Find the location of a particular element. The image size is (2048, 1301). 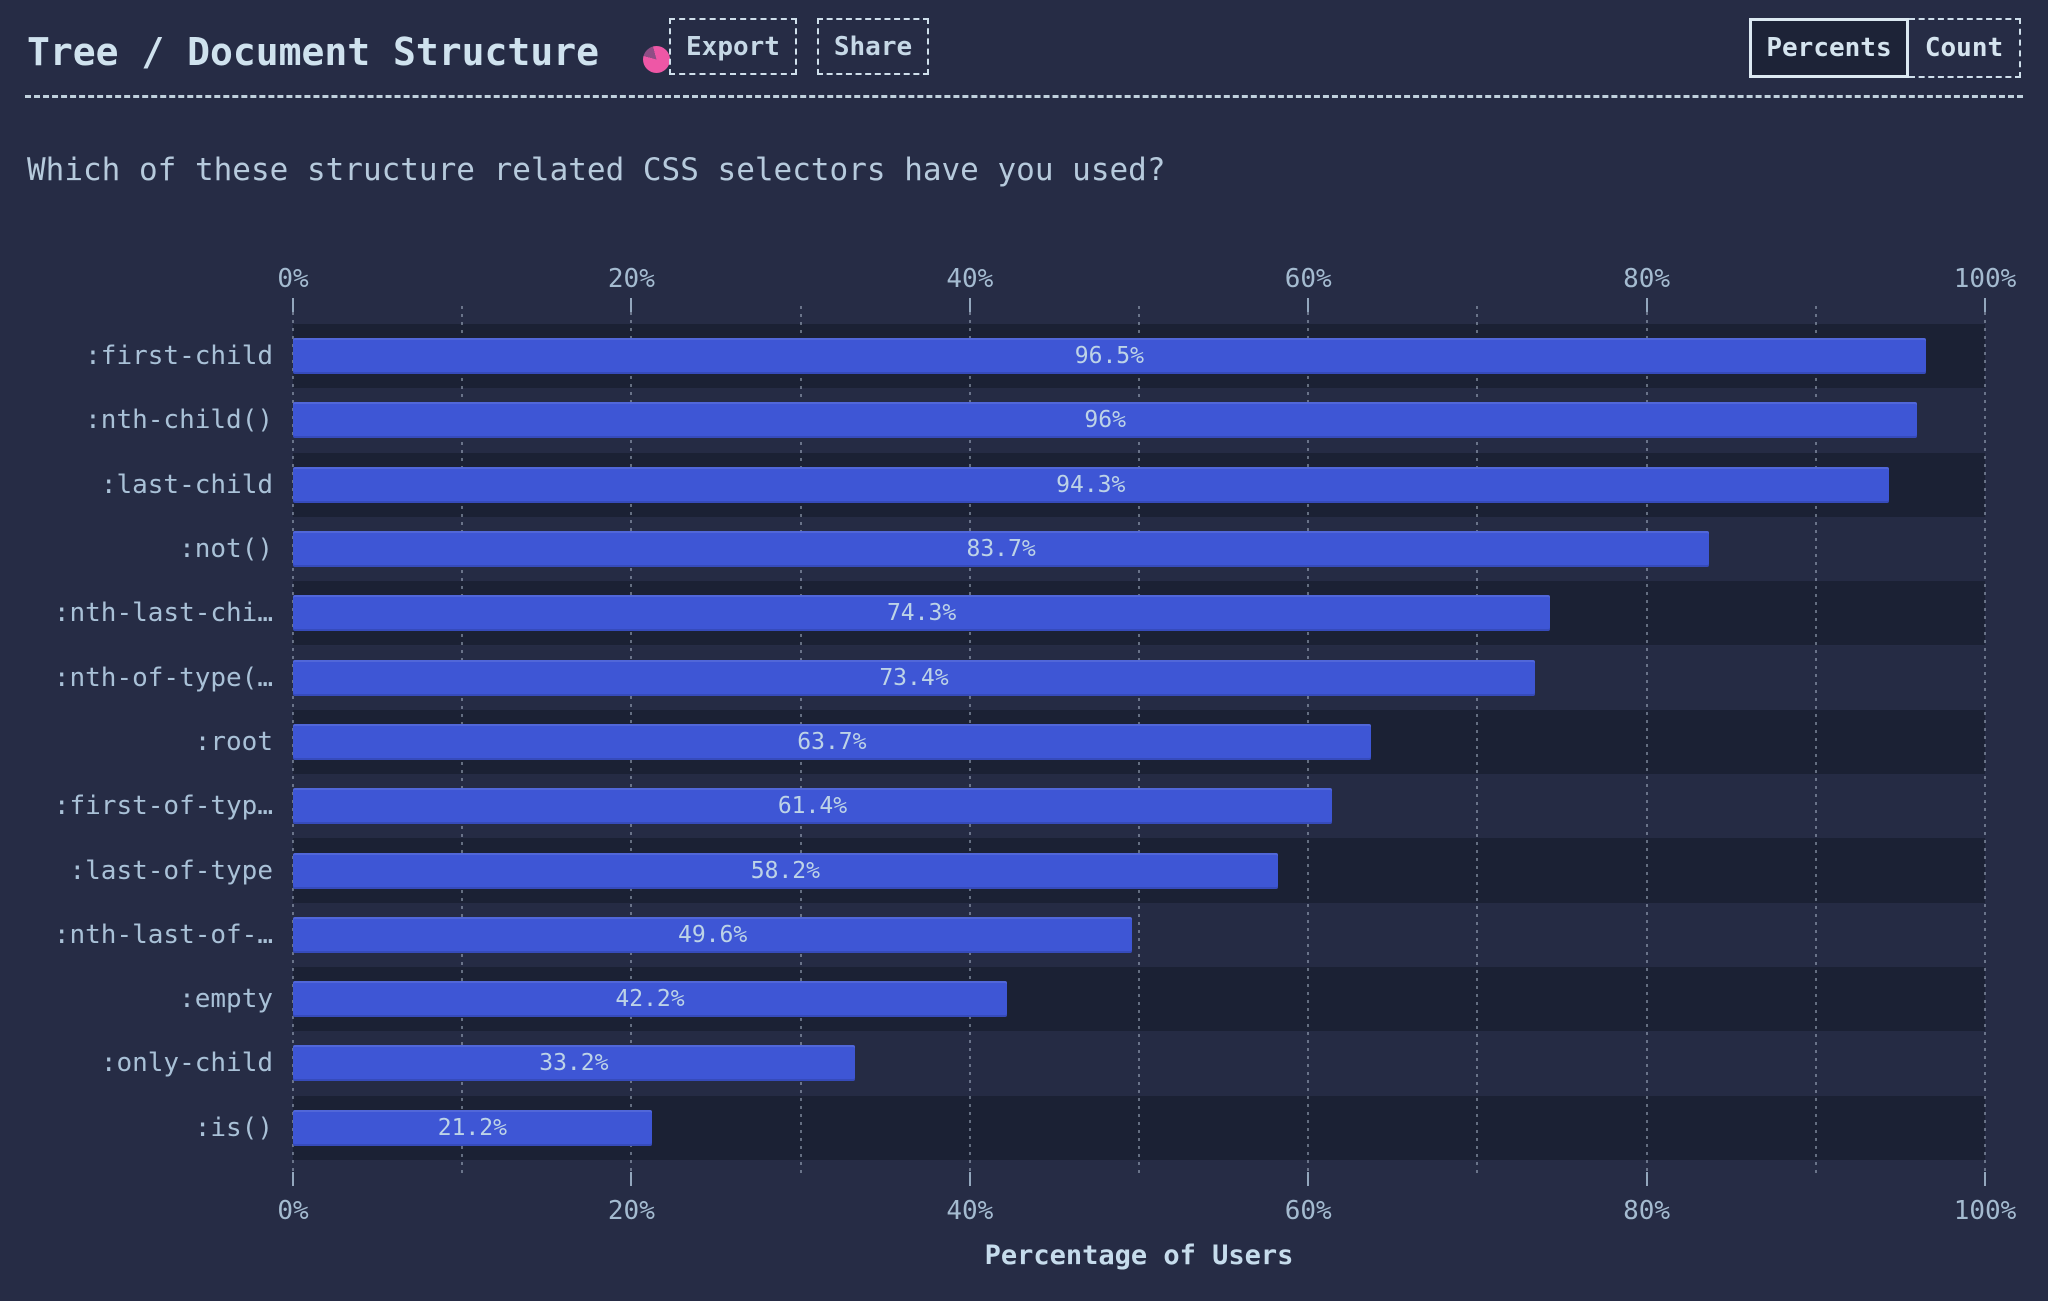

bar-first-child: 96.5% is located at coordinates (1109, 356).